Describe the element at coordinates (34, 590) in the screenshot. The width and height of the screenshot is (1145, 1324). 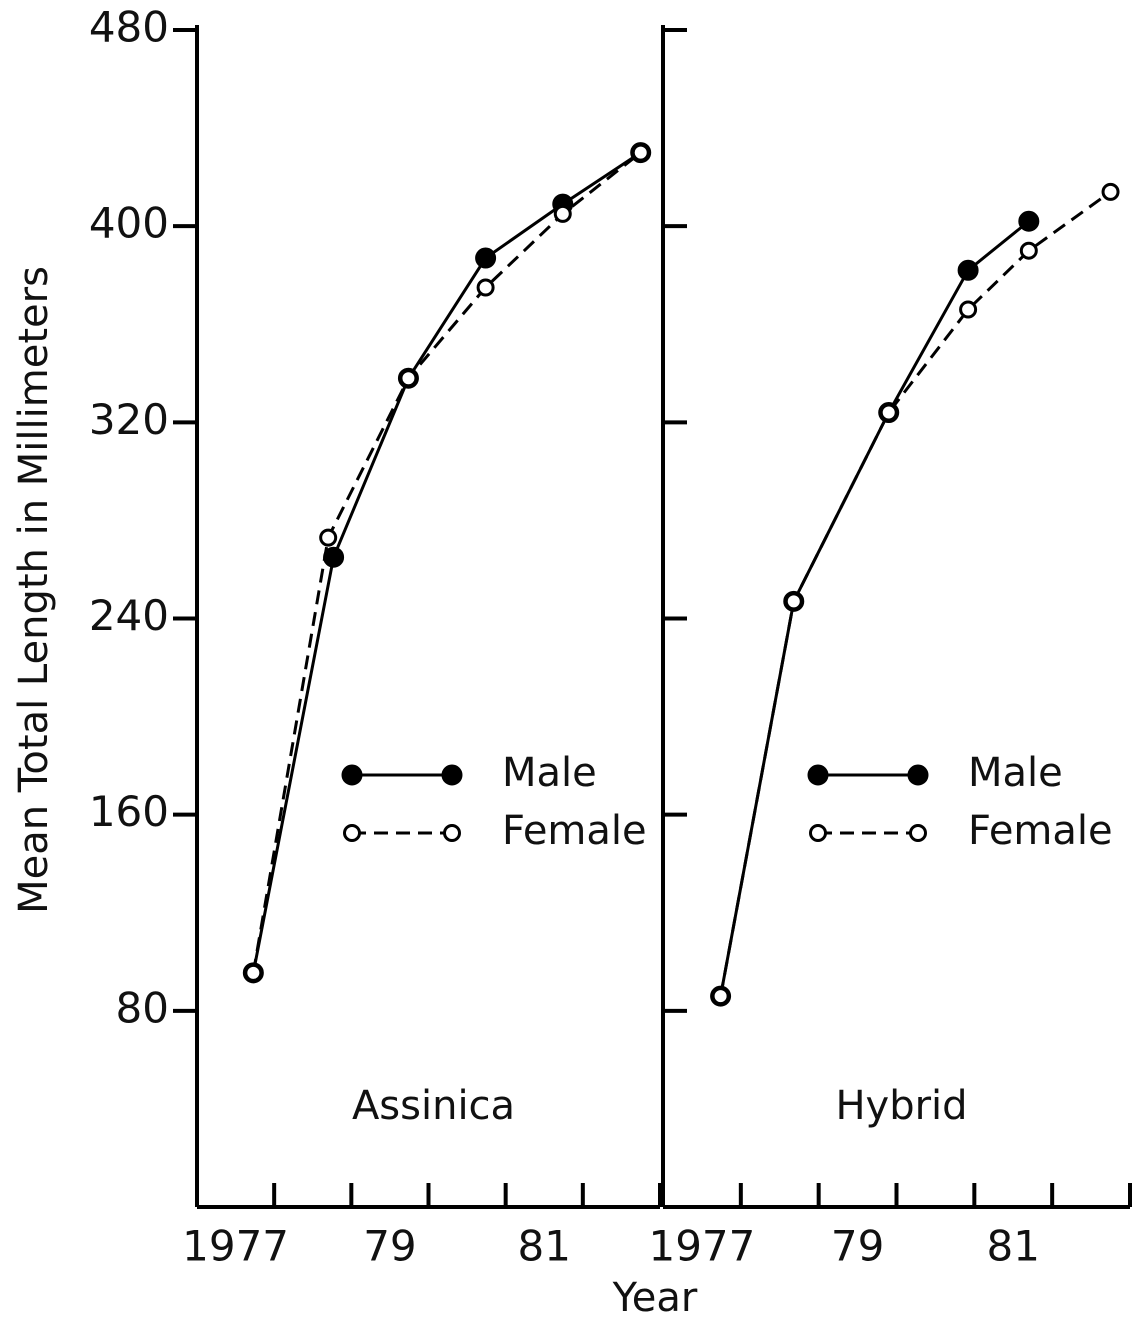
I see `y-axis-label: Mean Total Length in Millimeters` at that location.